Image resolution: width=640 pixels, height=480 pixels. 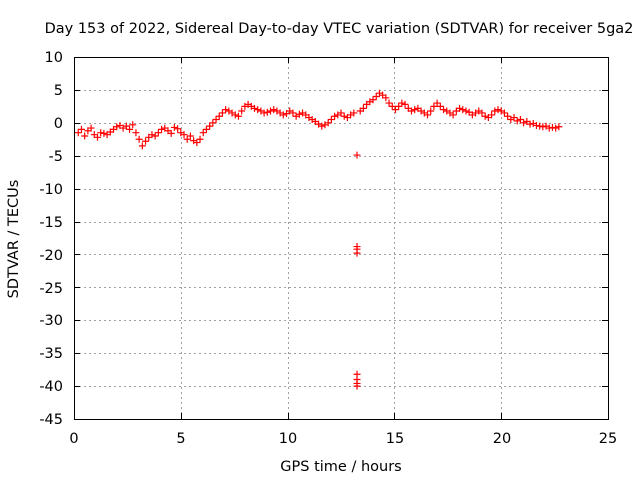 I want to click on y-tick-label: -25, so click(x=51, y=289).